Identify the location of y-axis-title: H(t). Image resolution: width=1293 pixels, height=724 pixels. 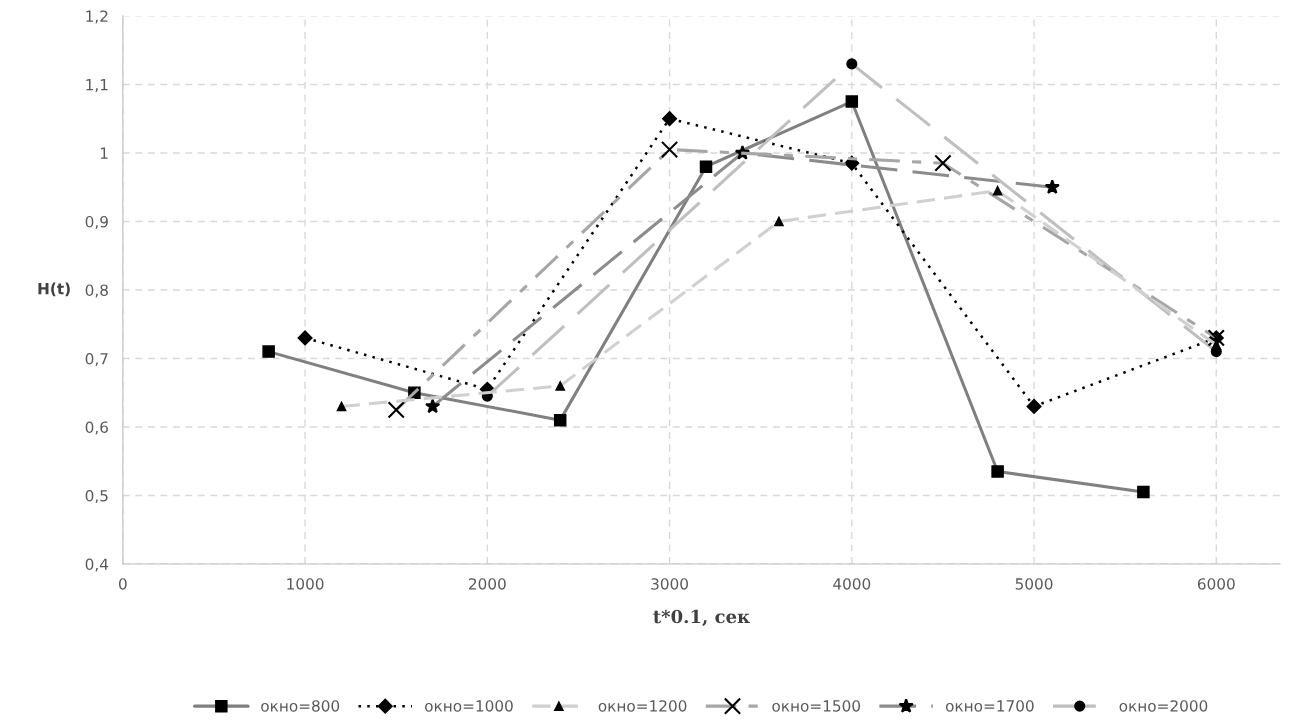
(54, 289).